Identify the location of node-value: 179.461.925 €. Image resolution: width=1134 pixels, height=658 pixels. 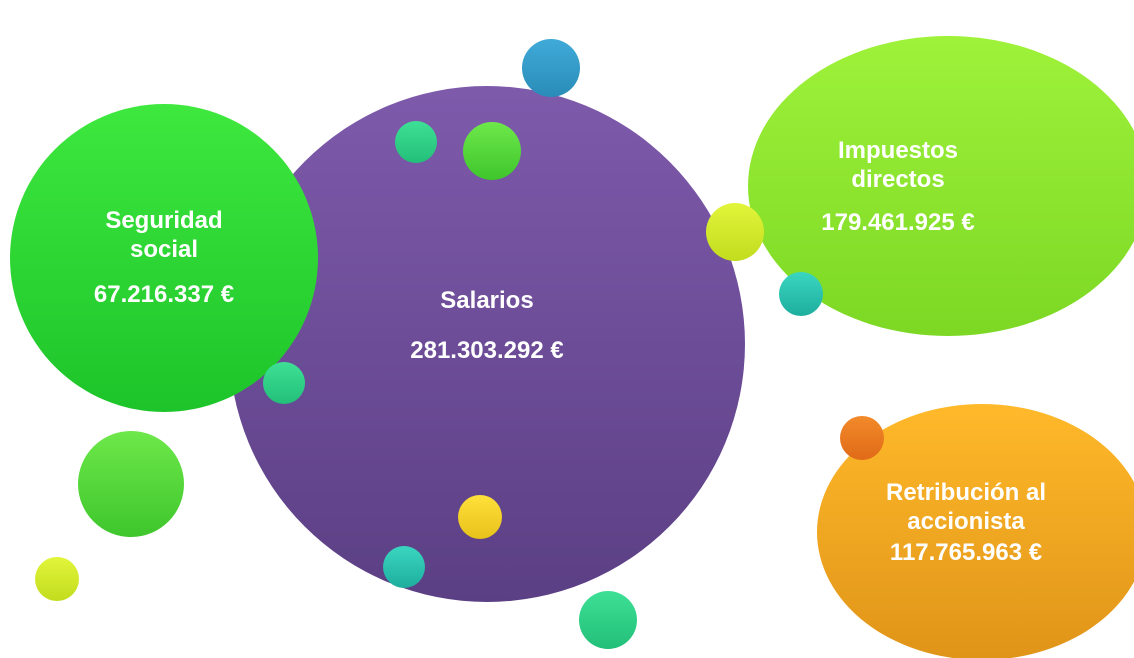
(898, 222).